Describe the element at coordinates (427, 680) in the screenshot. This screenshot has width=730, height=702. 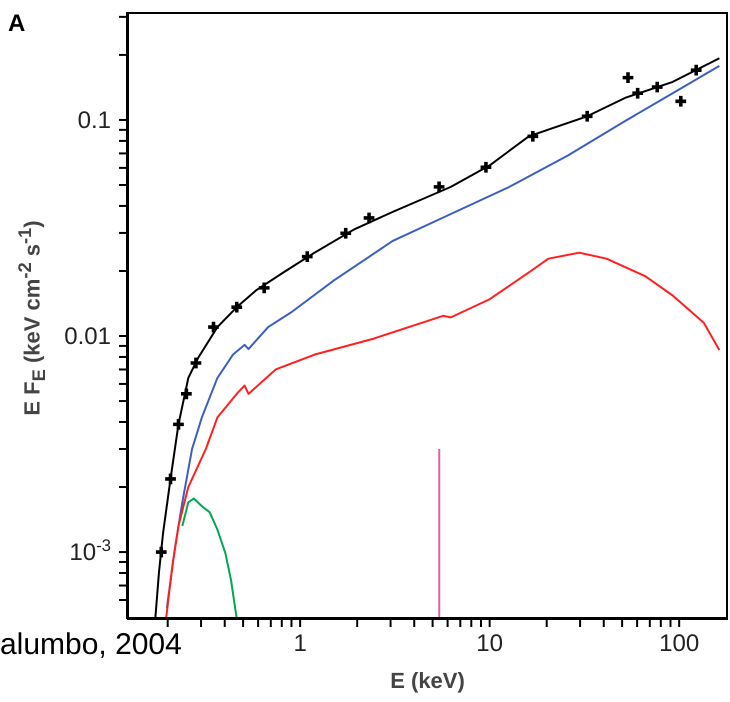
I see `x-axis-title: E (keV)` at that location.